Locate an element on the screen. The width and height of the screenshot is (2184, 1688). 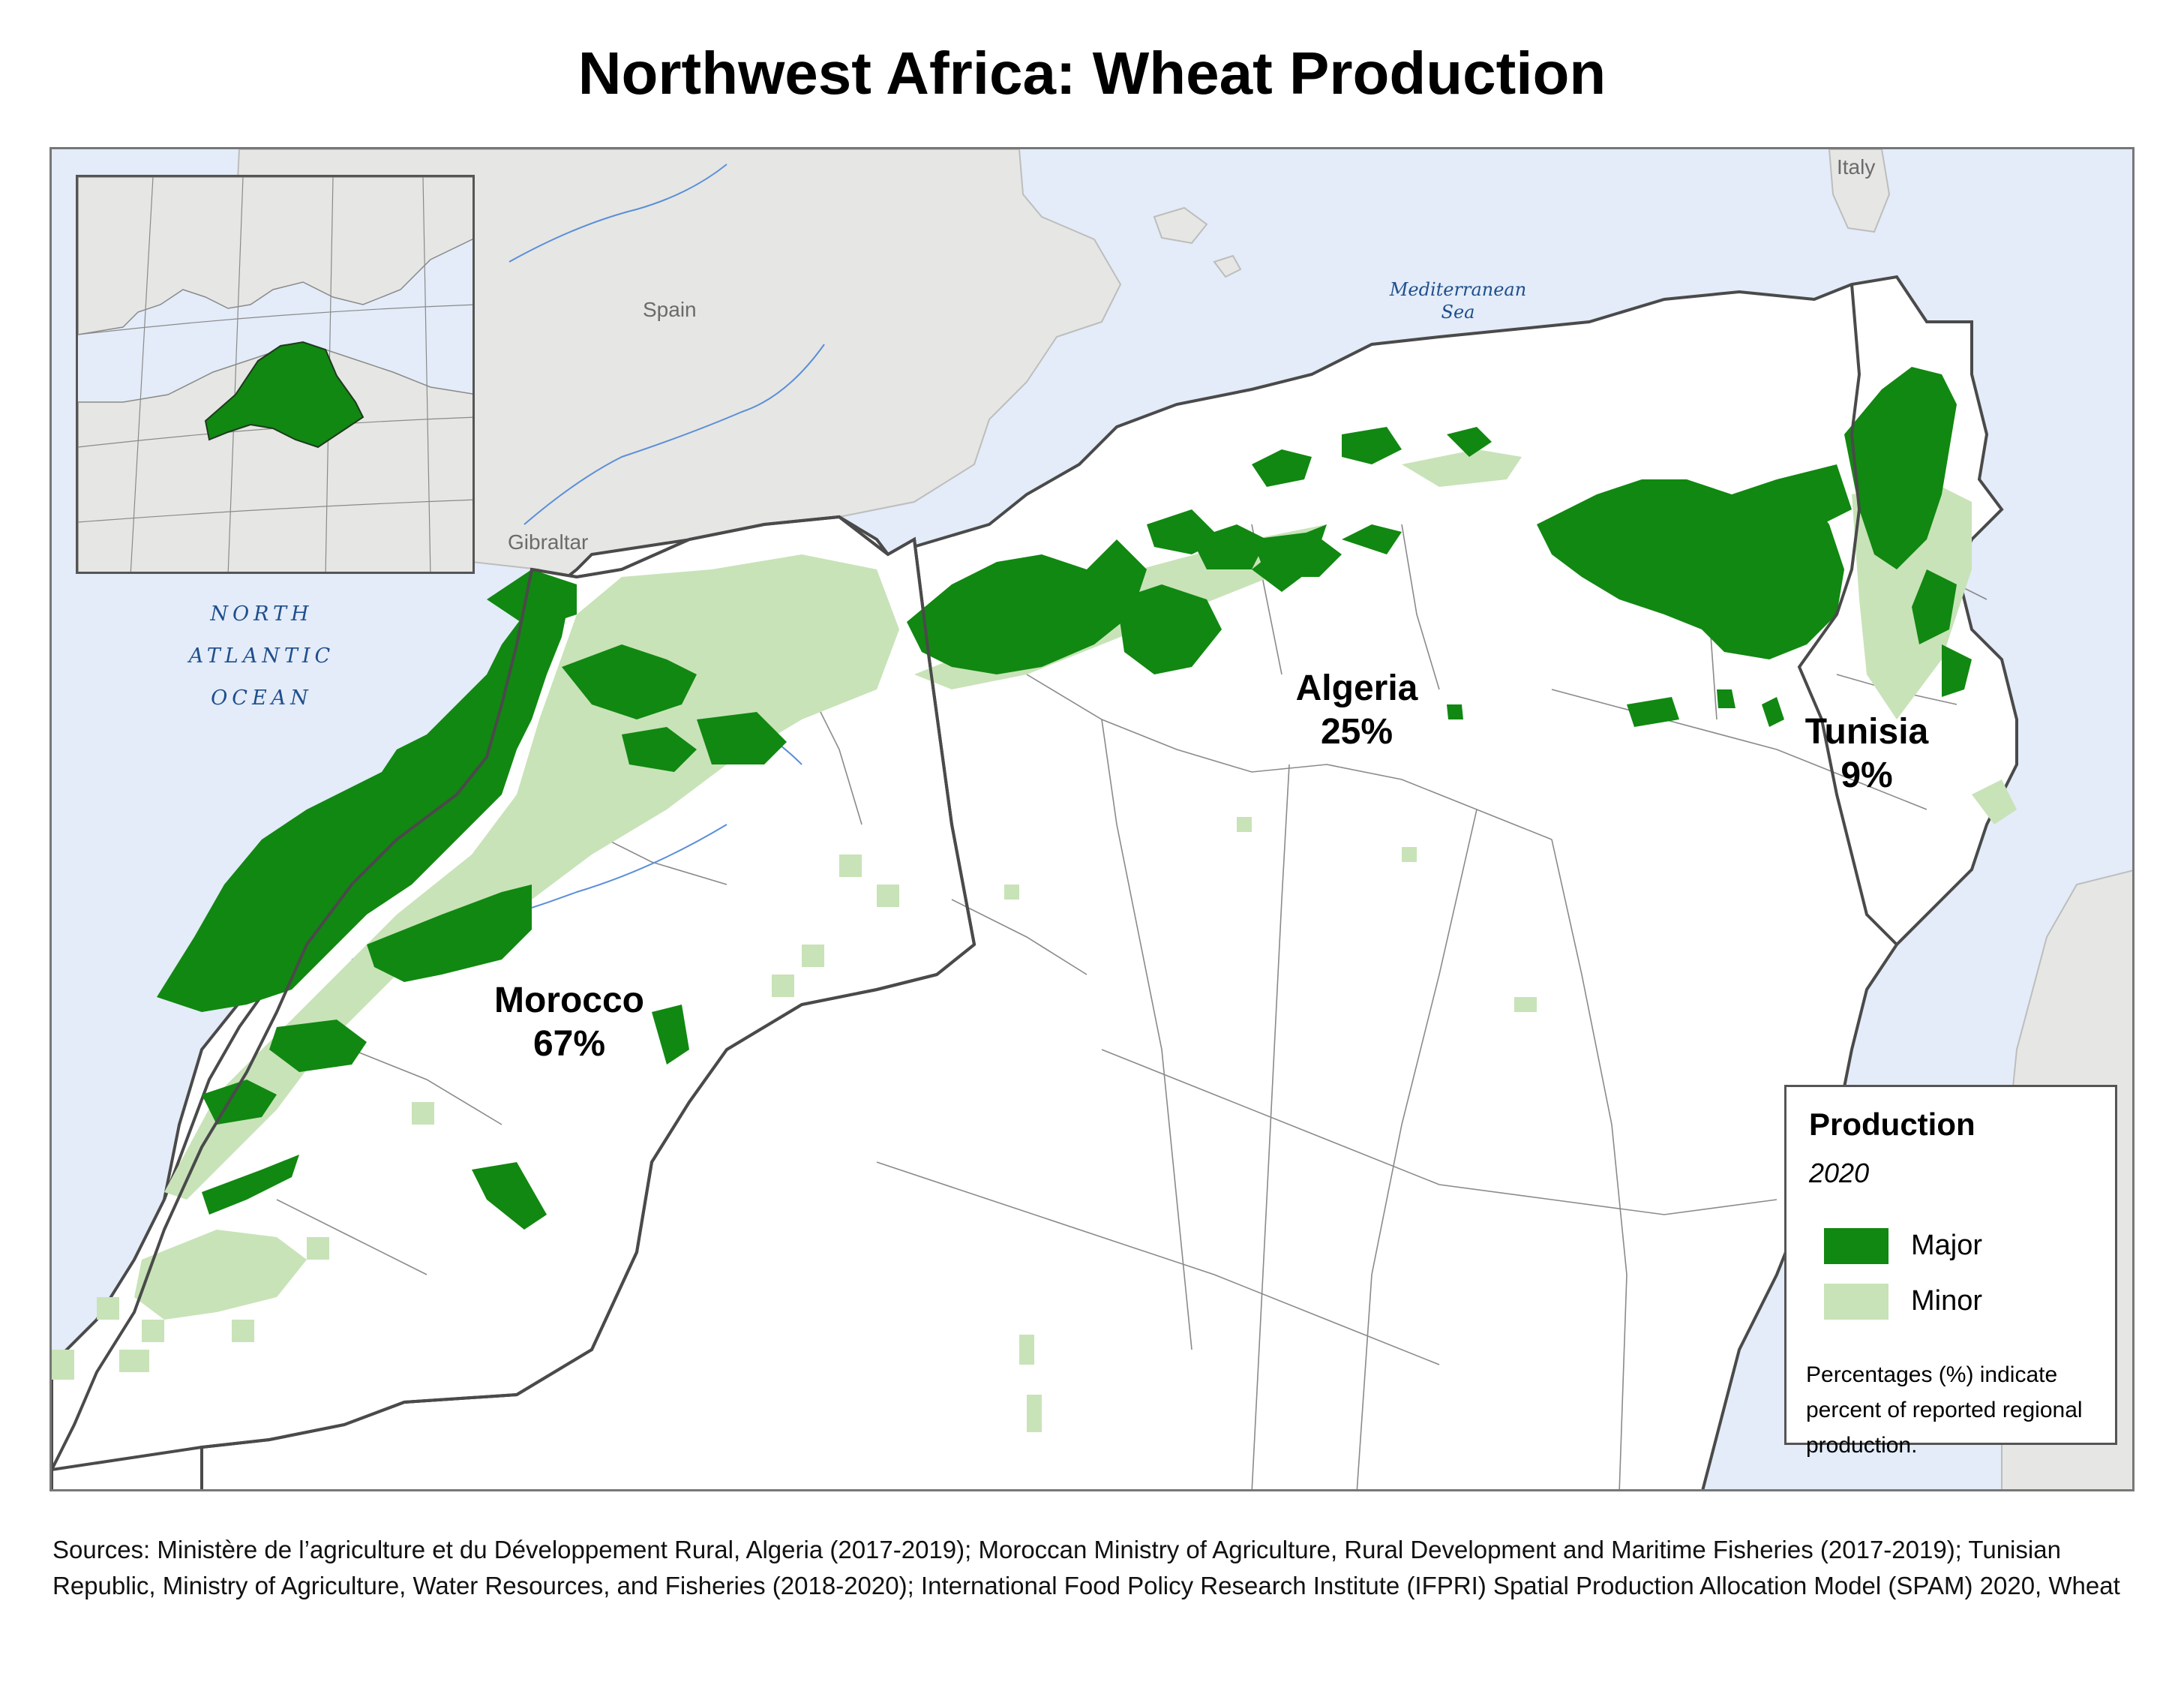
mediterranean-sea-label: Mediterranean Sea is located at coordinates (1458, 301).